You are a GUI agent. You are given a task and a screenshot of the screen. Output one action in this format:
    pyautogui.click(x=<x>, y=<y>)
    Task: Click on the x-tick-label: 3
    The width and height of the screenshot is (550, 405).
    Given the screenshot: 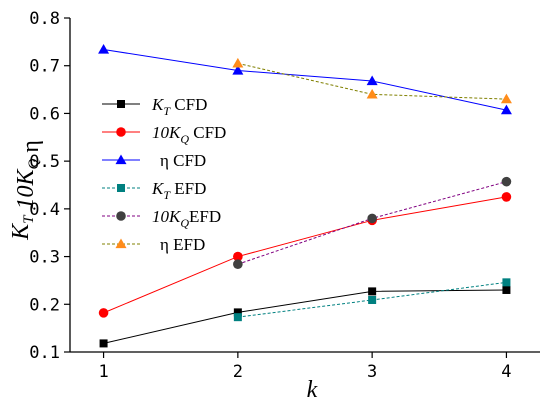 What is the action you would take?
    pyautogui.click(x=372, y=372)
    